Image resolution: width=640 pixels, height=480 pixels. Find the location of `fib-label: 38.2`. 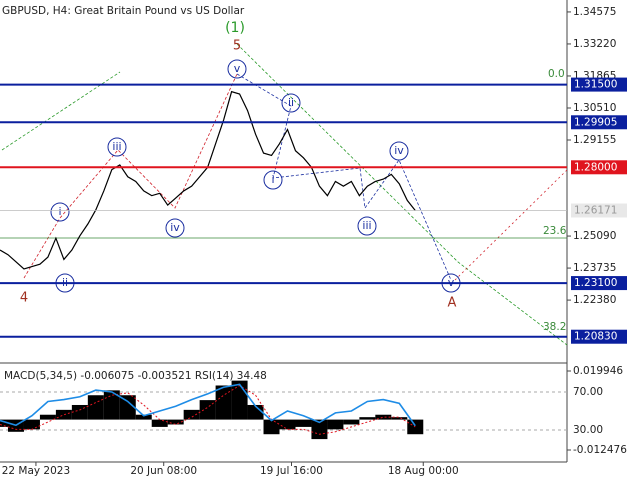

fib-label: 38.2 is located at coordinates (554, 327).